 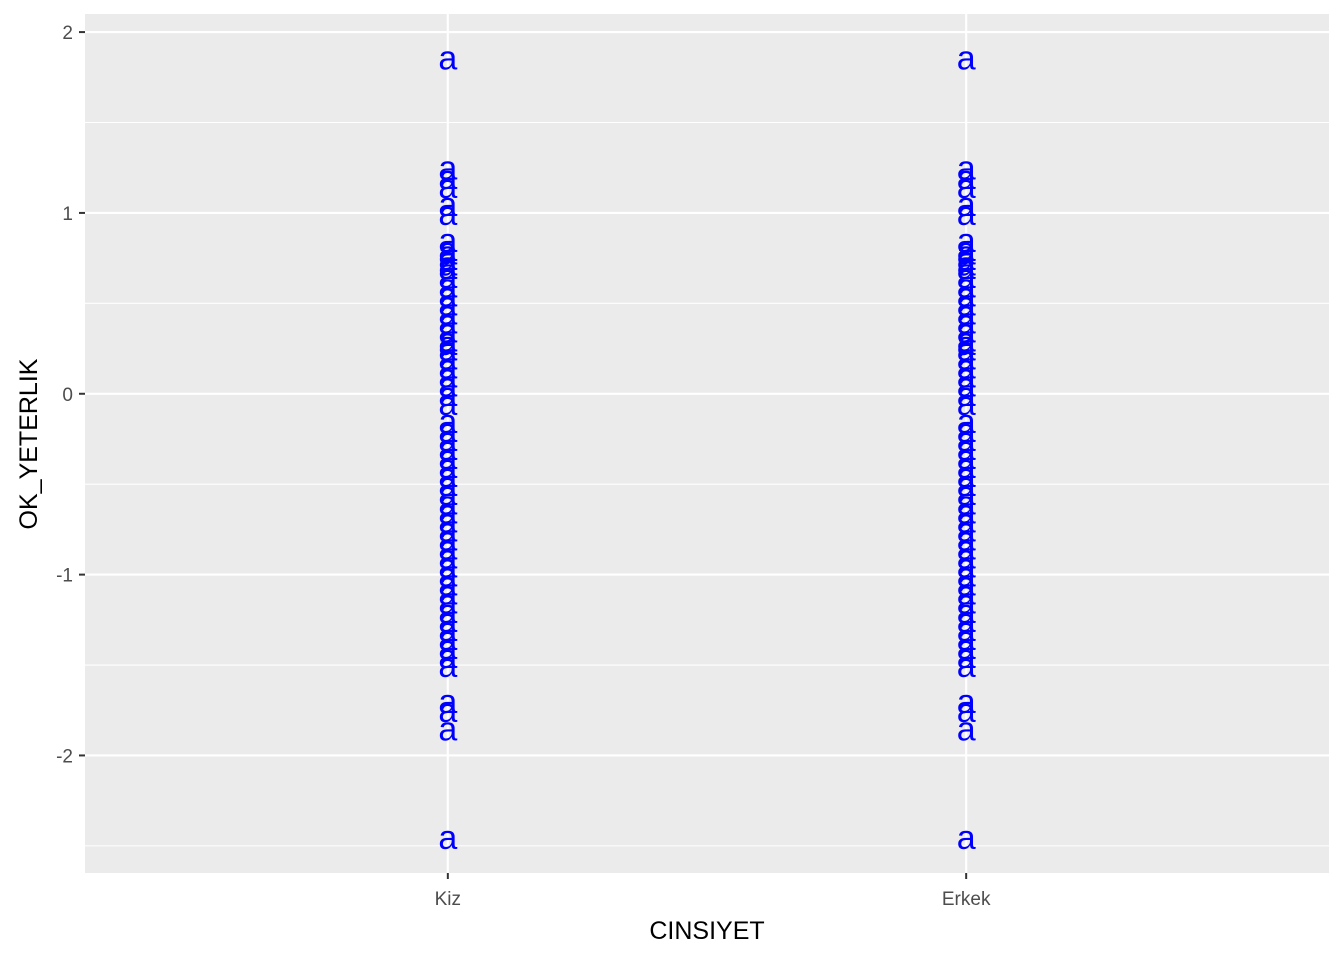 What do you see at coordinates (64, 756) in the screenshot?
I see `y-tick-label: -2` at bounding box center [64, 756].